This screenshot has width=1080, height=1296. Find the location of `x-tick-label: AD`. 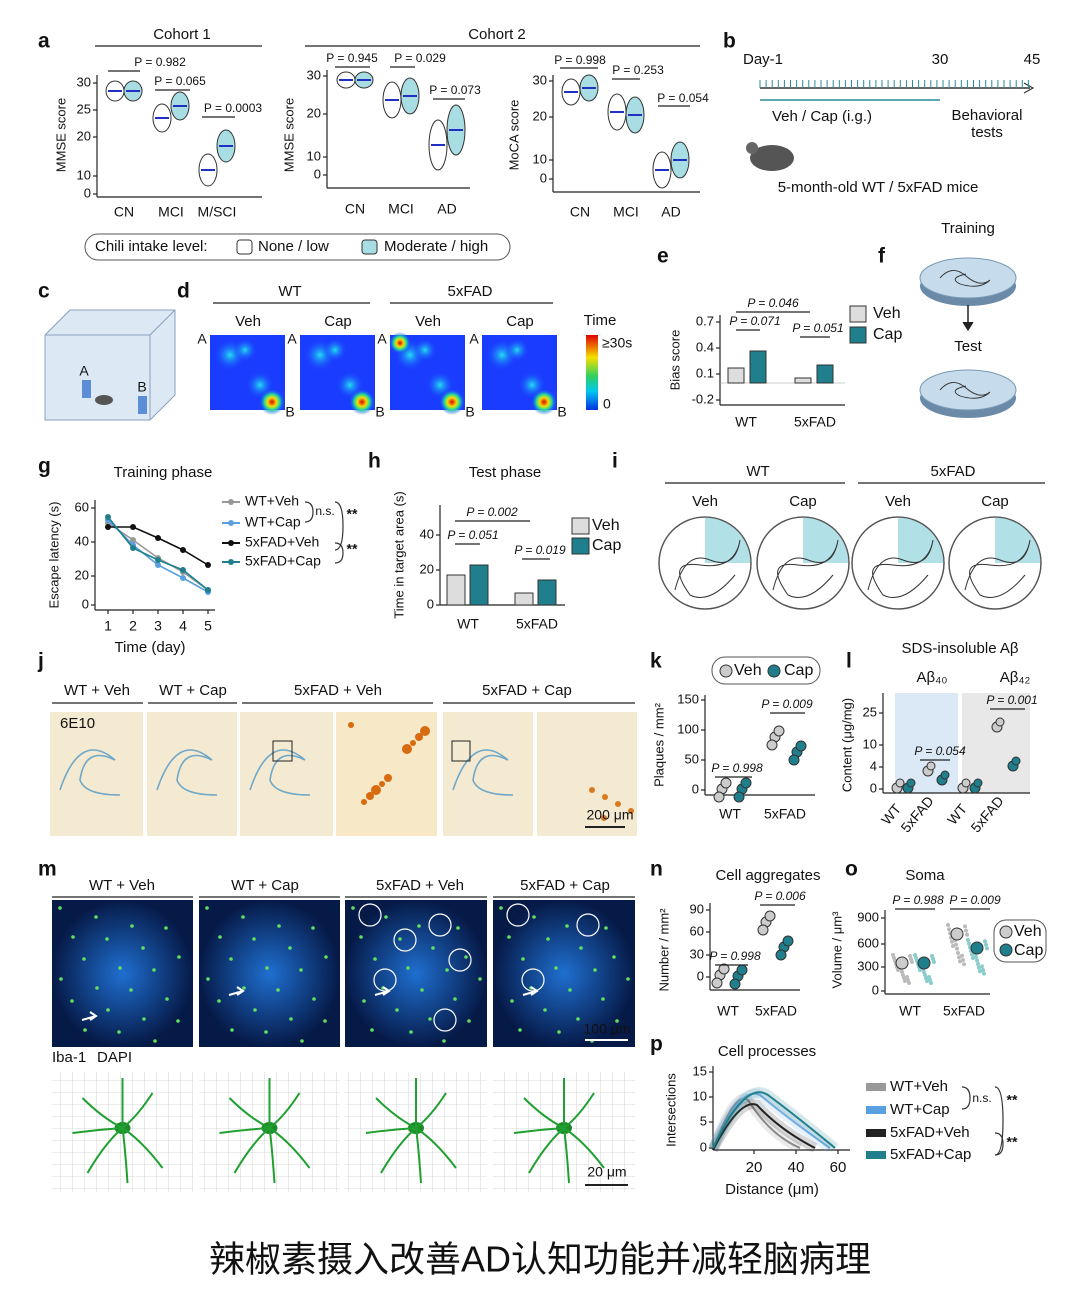

x-tick-label: AD is located at coordinates (670, 212).